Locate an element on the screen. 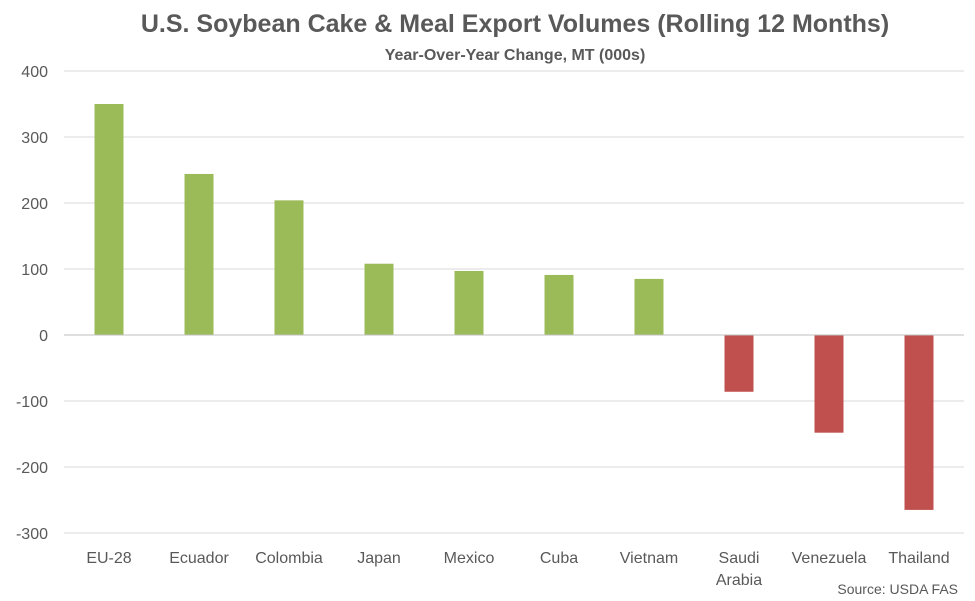 Image resolution: width=975 pixels, height=601 pixels. y-tick-label: -300 is located at coordinates (32, 534).